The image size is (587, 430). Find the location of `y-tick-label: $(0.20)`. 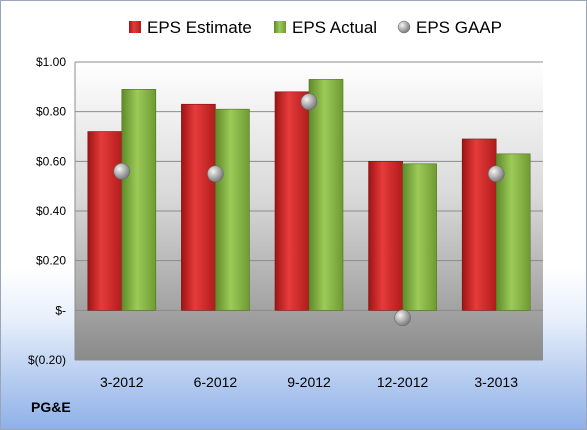

y-tick-label: $(0.20) is located at coordinates (47, 360).